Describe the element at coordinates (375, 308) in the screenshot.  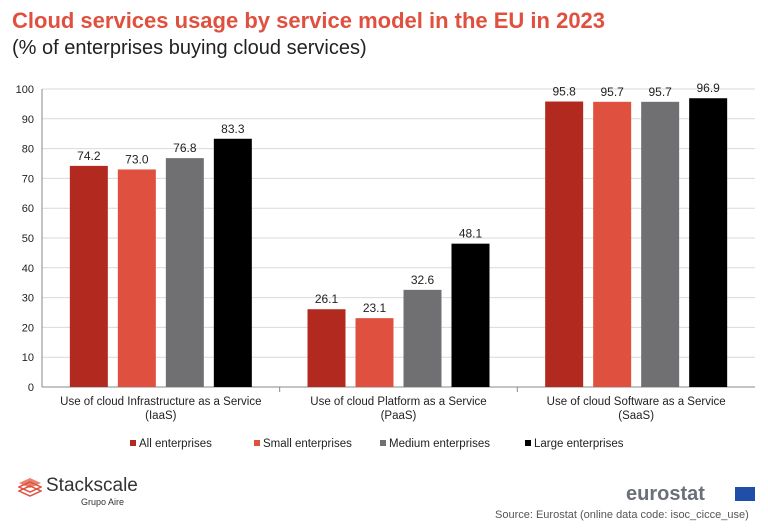
I see `data-label: 23.1` at that location.